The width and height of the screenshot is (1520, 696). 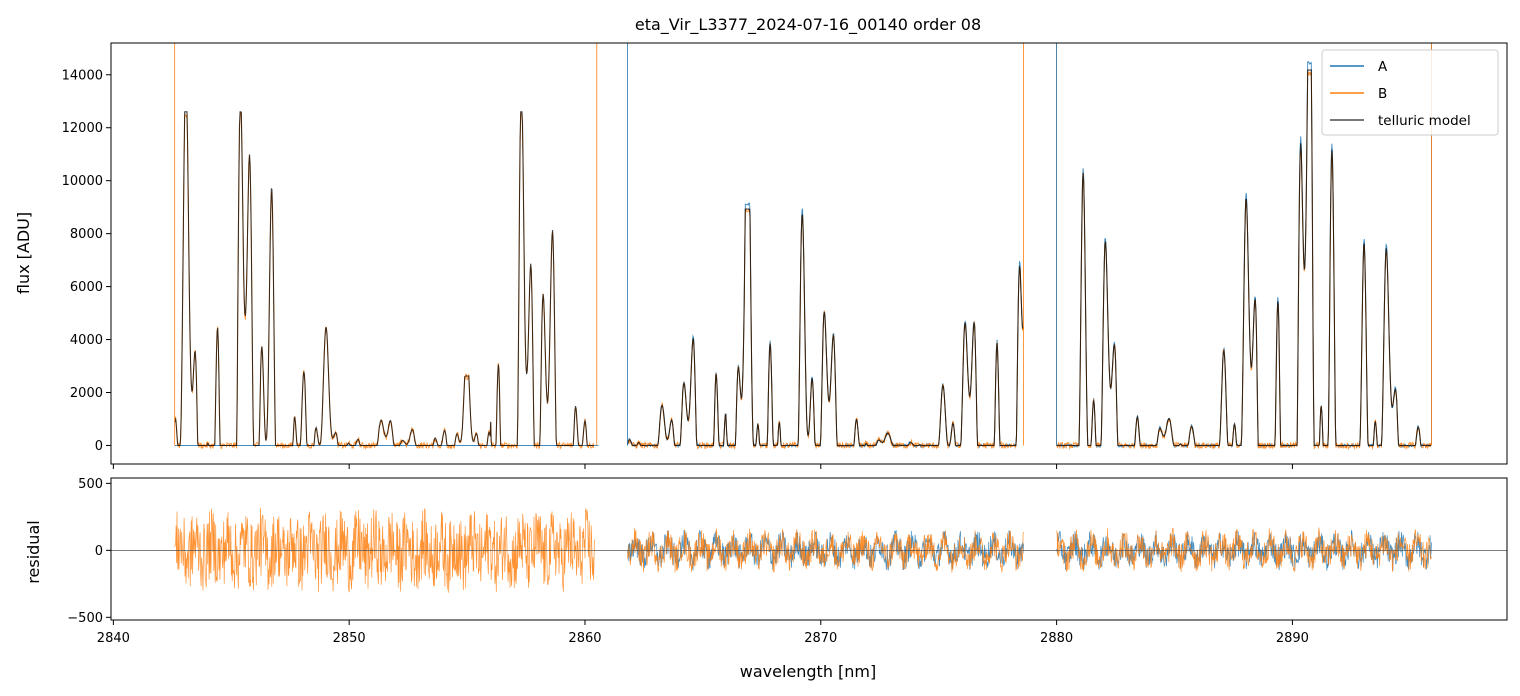 What do you see at coordinates (820, 638) in the screenshot?
I see `residual-x-tick-label: 2870` at bounding box center [820, 638].